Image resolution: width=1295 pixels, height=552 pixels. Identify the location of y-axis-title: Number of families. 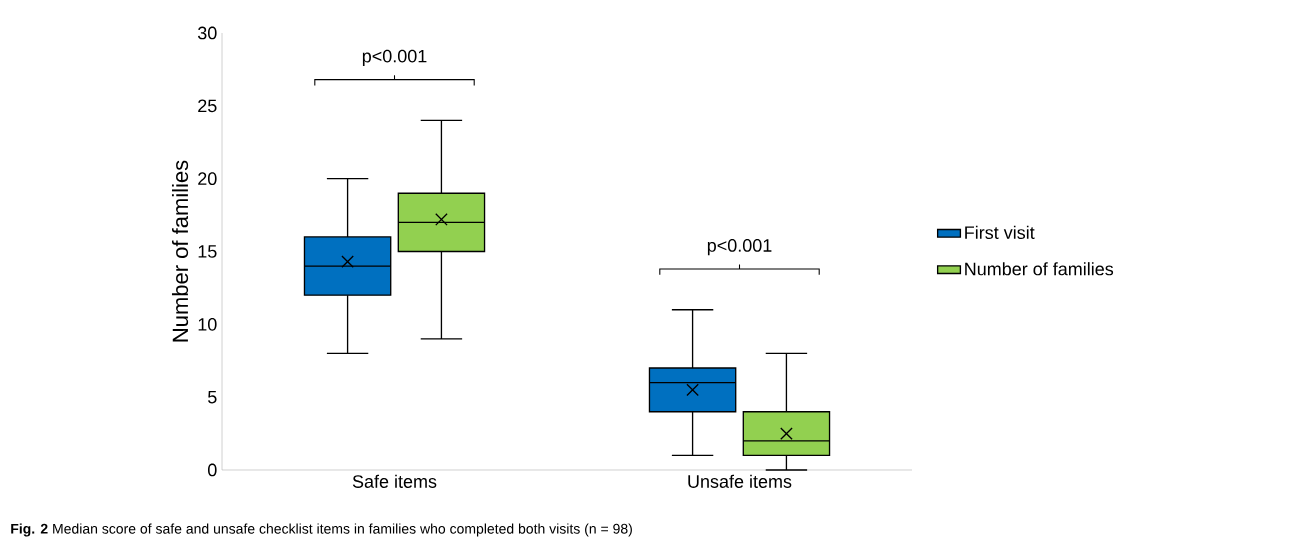
(180, 251).